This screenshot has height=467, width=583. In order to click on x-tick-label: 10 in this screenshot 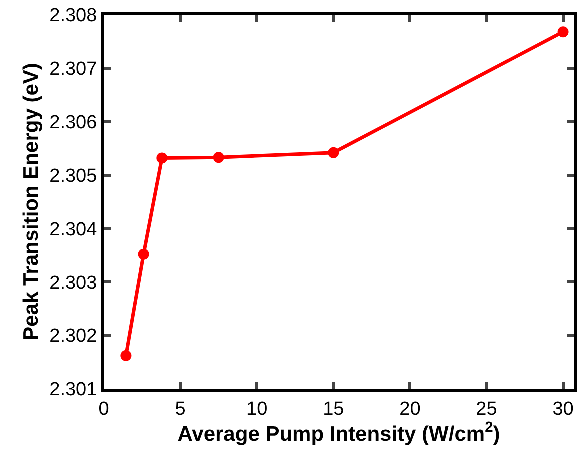, I will do `click(257, 409)`.